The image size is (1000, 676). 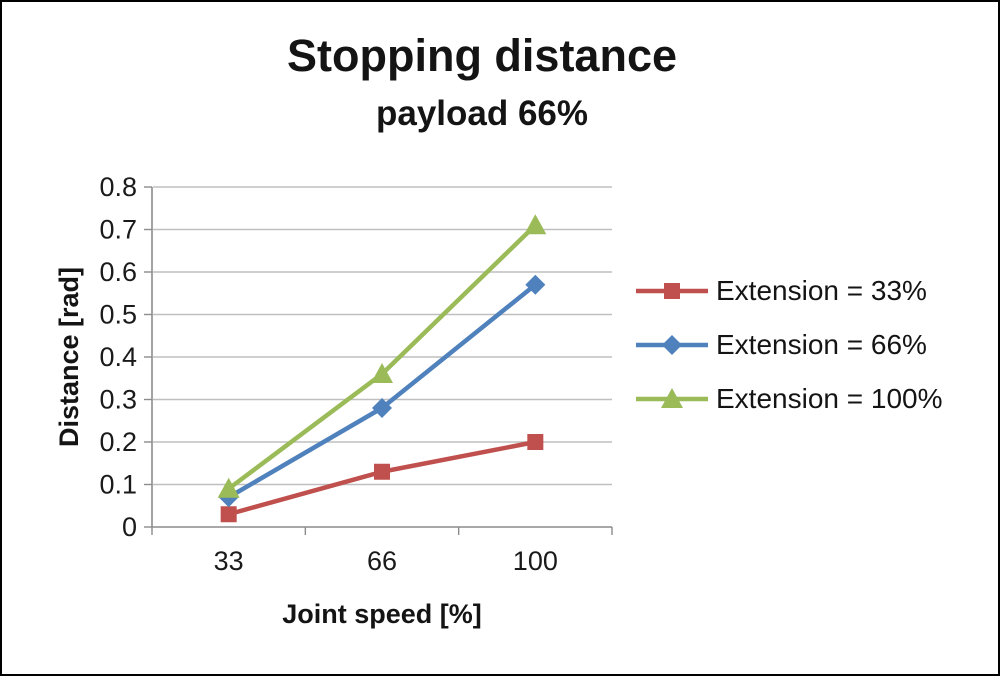 What do you see at coordinates (118, 187) in the screenshot?
I see `y-tick-label: 0.8` at bounding box center [118, 187].